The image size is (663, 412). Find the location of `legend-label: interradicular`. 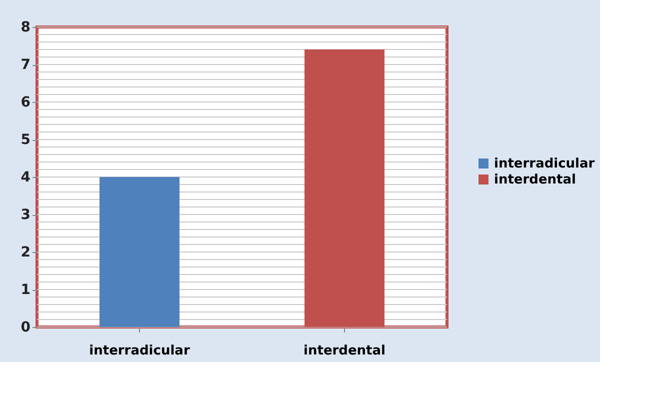

legend-label: interradicular is located at coordinates (545, 164).